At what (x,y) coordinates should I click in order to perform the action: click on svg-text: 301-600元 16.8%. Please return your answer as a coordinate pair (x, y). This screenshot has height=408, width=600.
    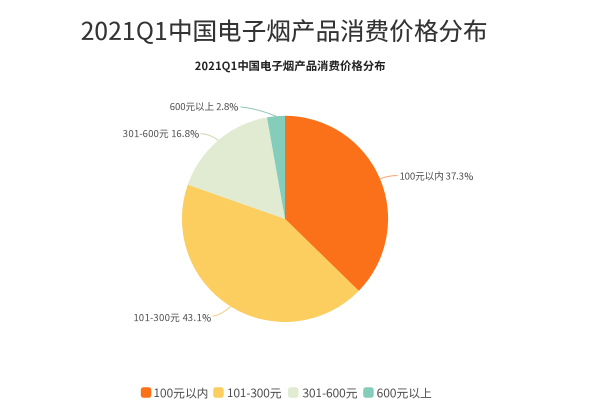
    Looking at the image, I should click on (161, 133).